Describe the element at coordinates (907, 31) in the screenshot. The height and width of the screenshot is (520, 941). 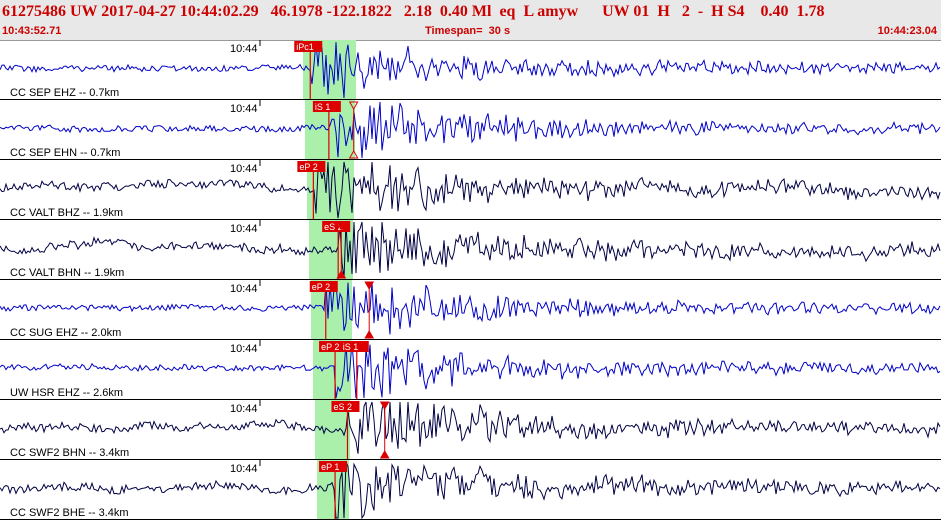
I see `end-time: 10:44:23.04` at that location.